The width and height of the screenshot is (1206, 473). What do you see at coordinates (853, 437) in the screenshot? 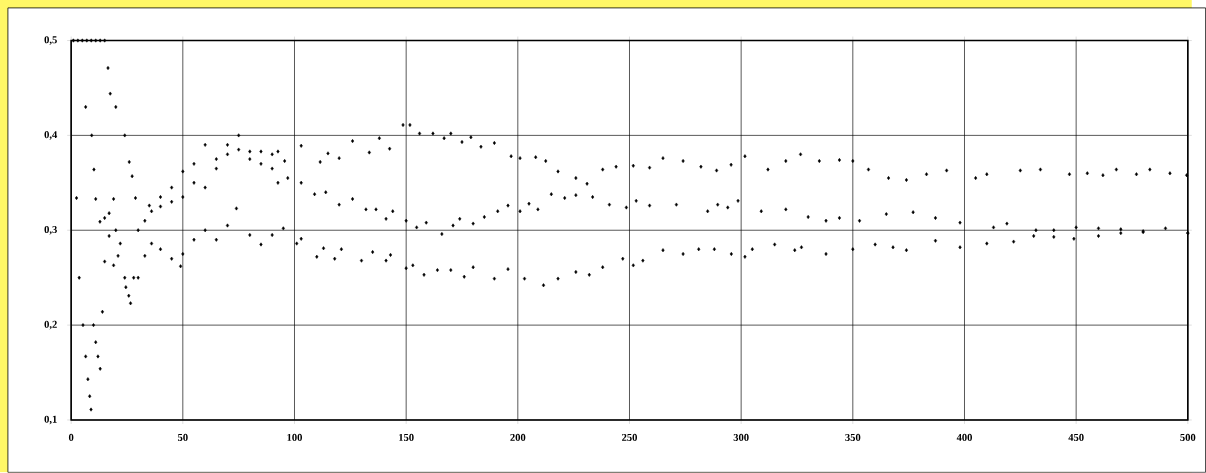
I see `x-tick-label: 350` at bounding box center [853, 437].